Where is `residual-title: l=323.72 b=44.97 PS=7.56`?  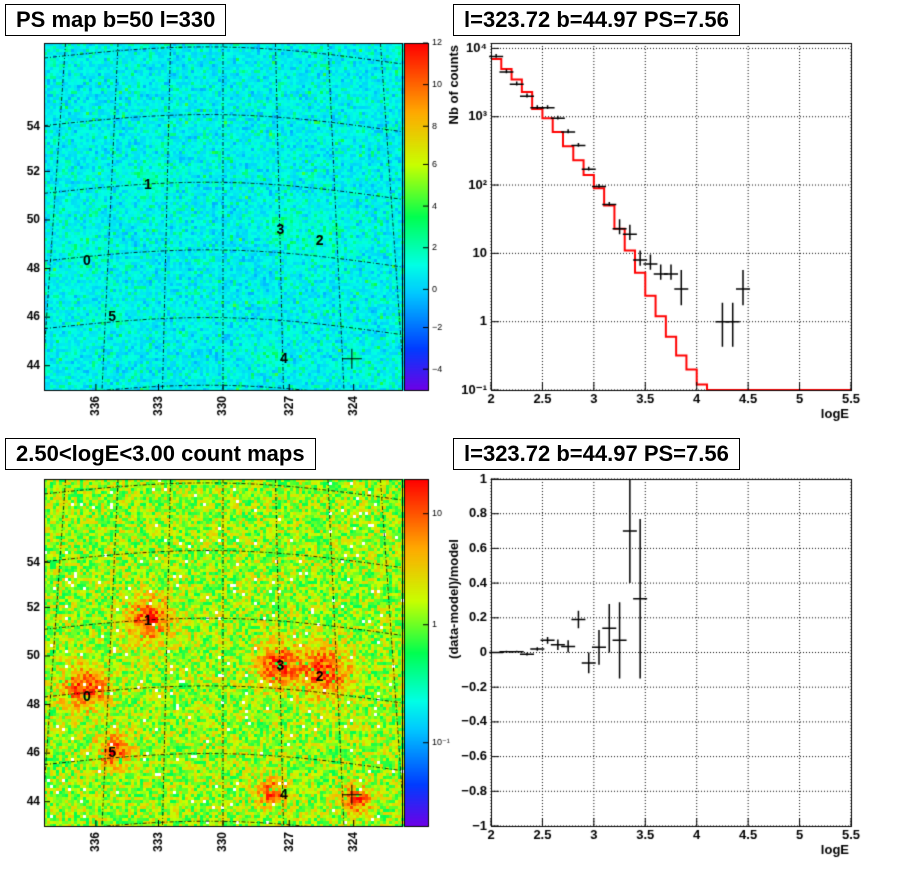
residual-title: l=323.72 b=44.97 PS=7.56 is located at coordinates (596, 454).